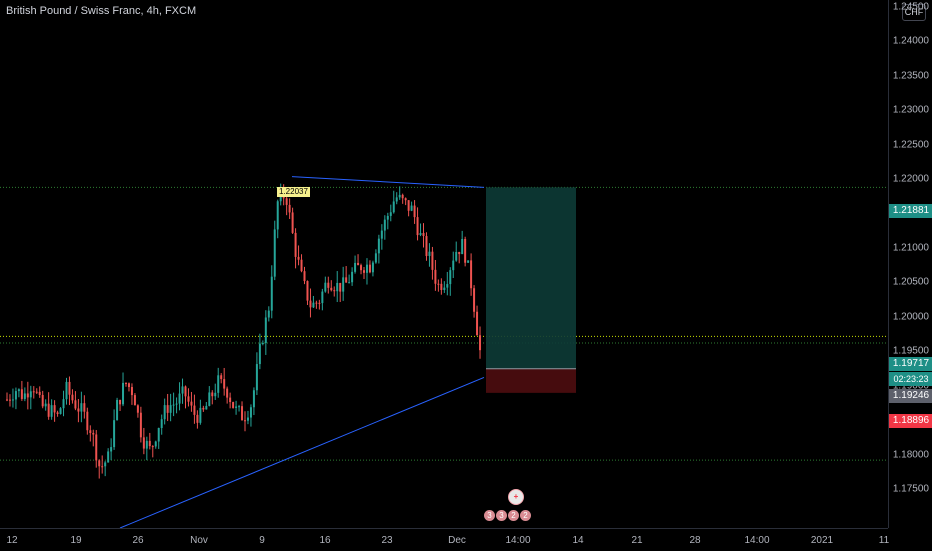 The image size is (932, 551). I want to click on time-tick: 26, so click(138, 540).